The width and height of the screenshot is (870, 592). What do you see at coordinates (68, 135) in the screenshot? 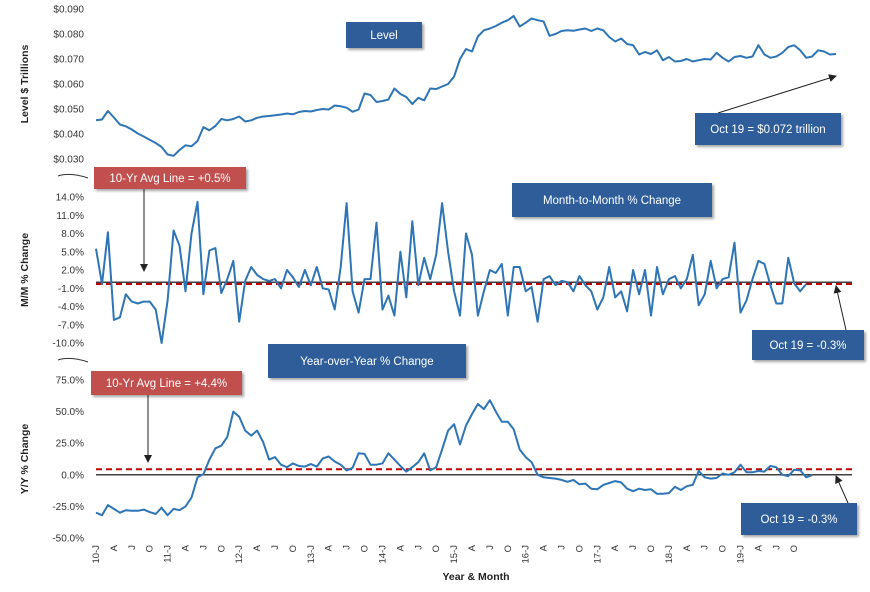
I see `y-tick-label: $0.040` at bounding box center [68, 135].